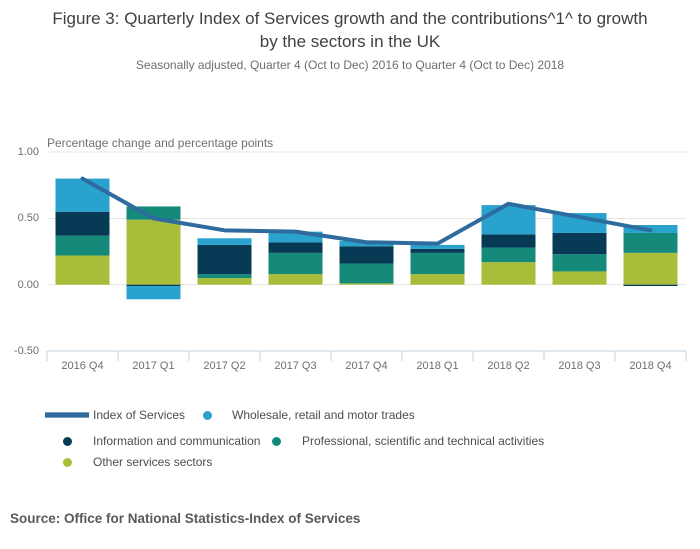 The image size is (700, 549). Describe the element at coordinates (323, 415) in the screenshot. I see `legend-label: Wholesale, retail and motor trades` at that location.